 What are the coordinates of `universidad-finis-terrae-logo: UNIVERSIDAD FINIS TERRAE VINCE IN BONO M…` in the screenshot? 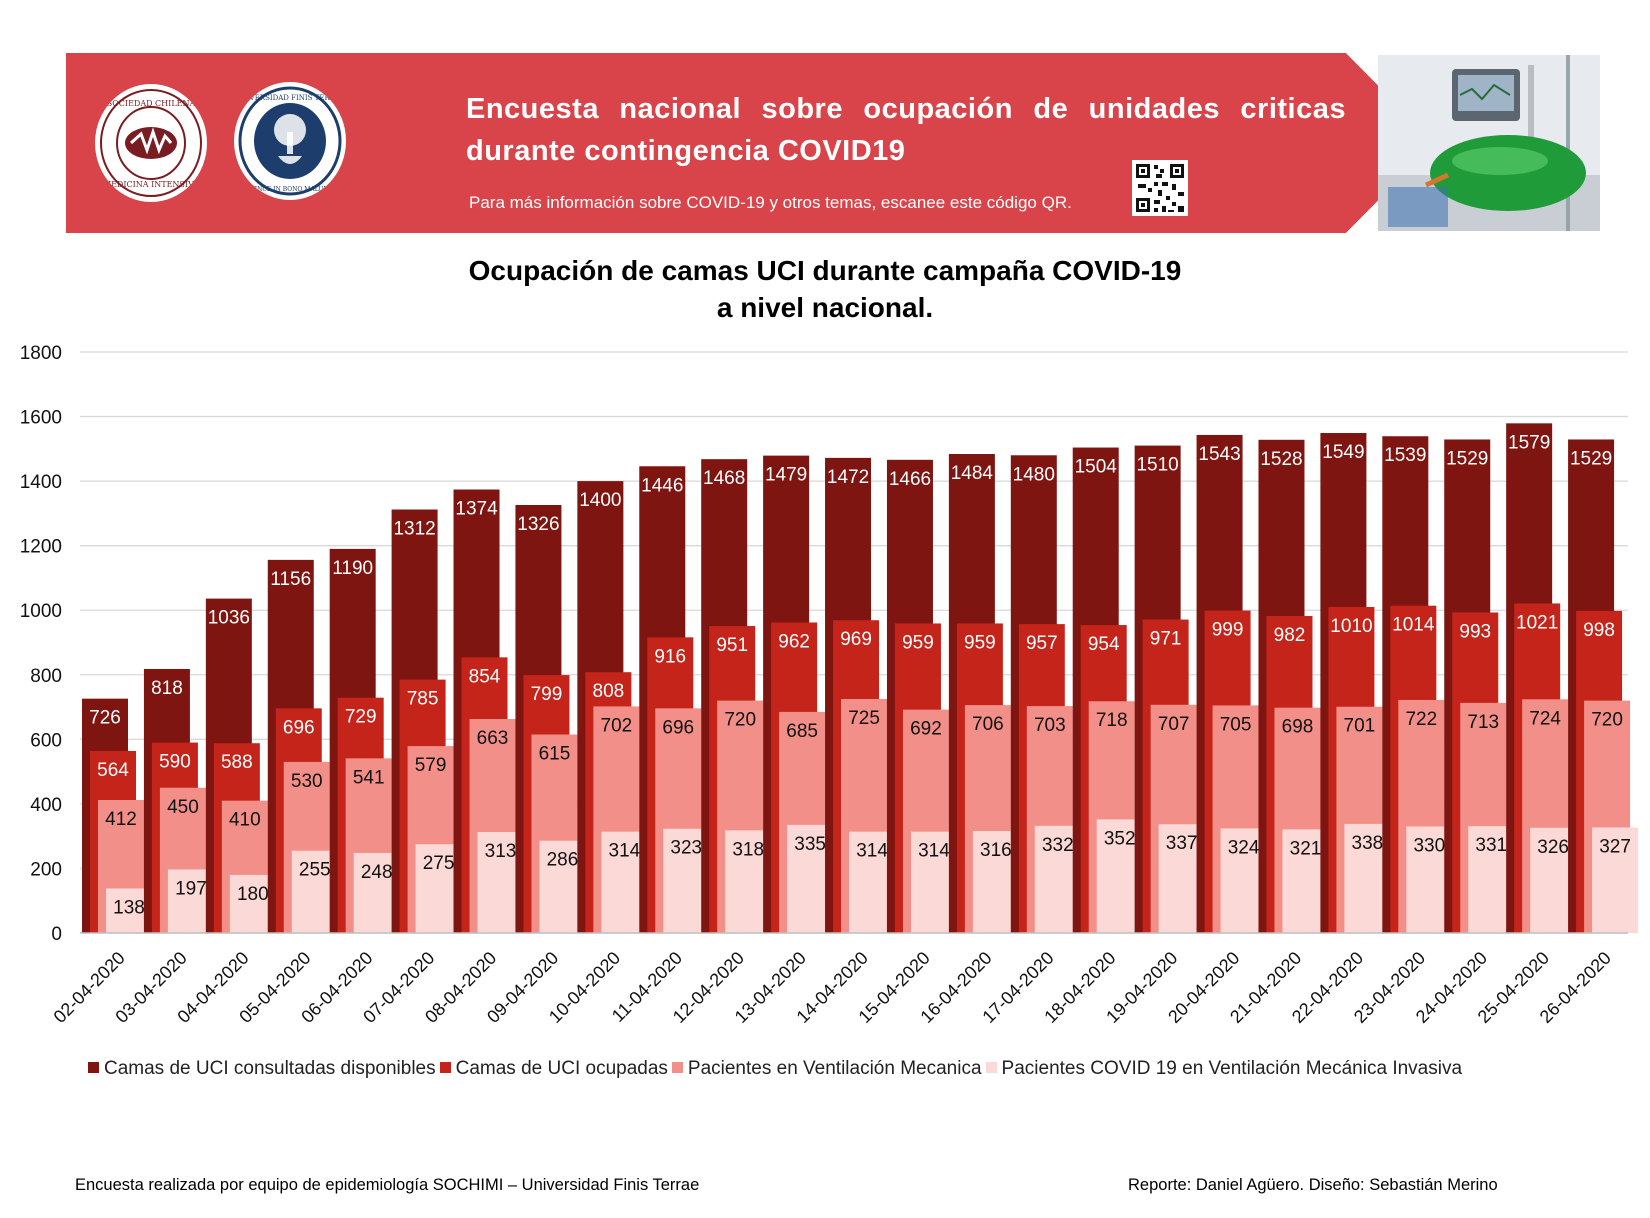 It's located at (290, 141).